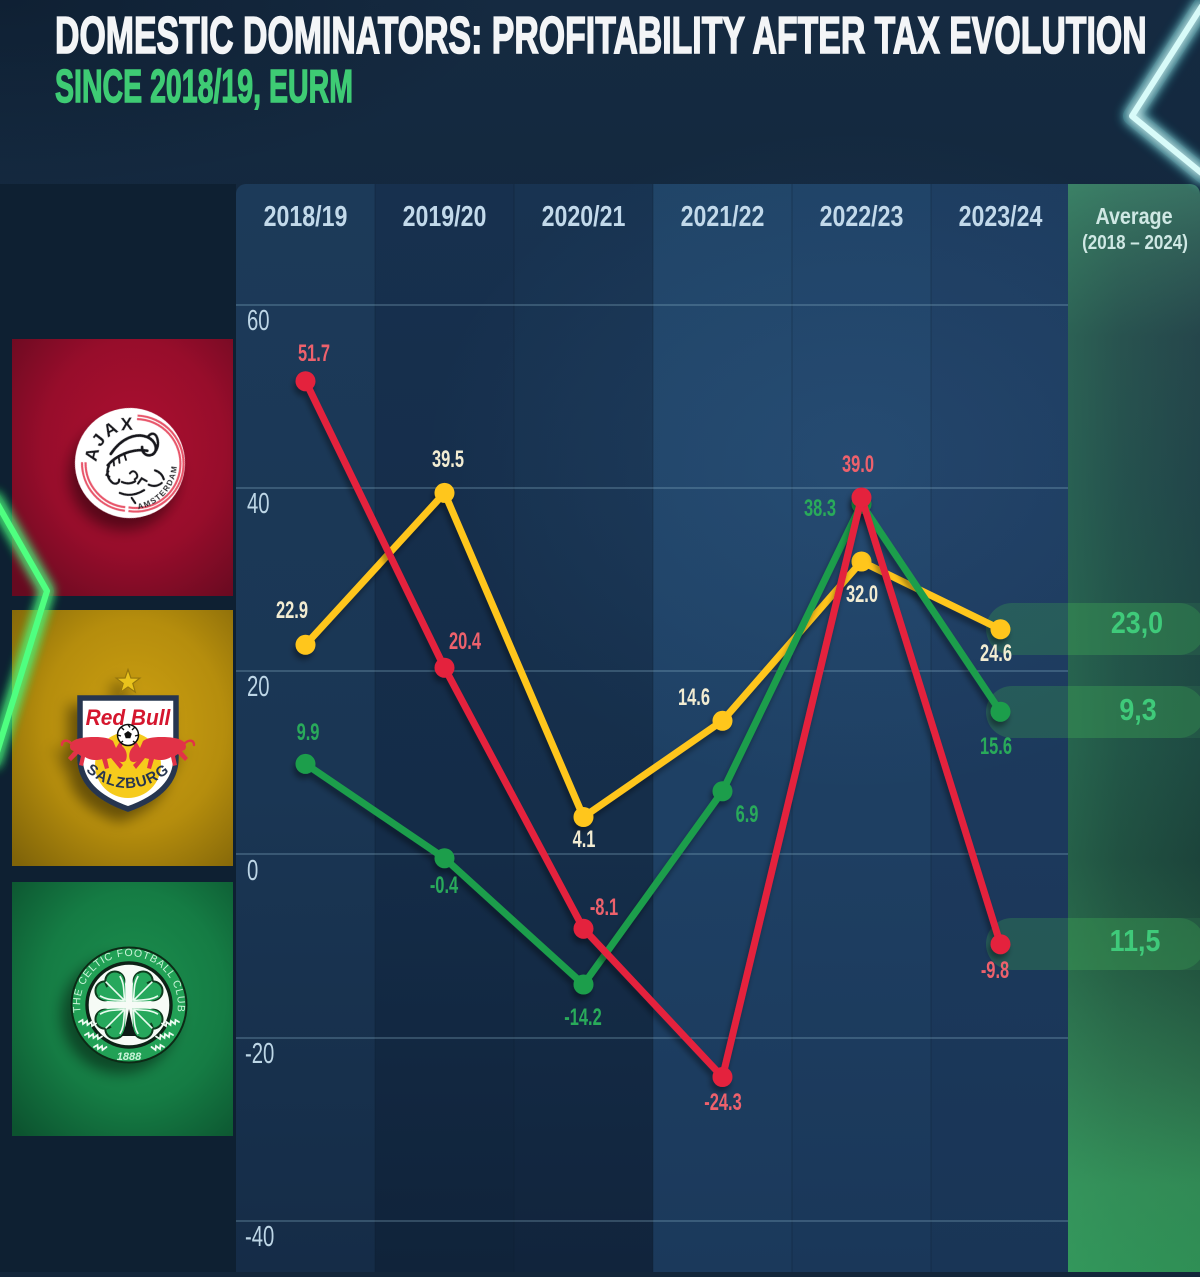  What do you see at coordinates (723, 215) in the screenshot?
I see `svg-text: 2021/22` at bounding box center [723, 215].